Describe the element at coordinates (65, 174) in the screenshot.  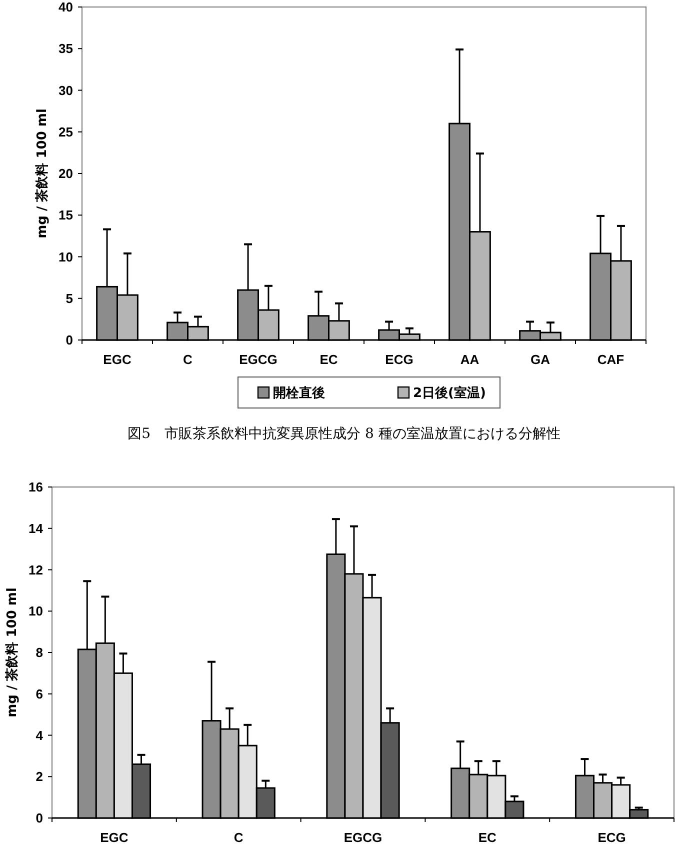
I see `y-tick-label: 20` at that location.